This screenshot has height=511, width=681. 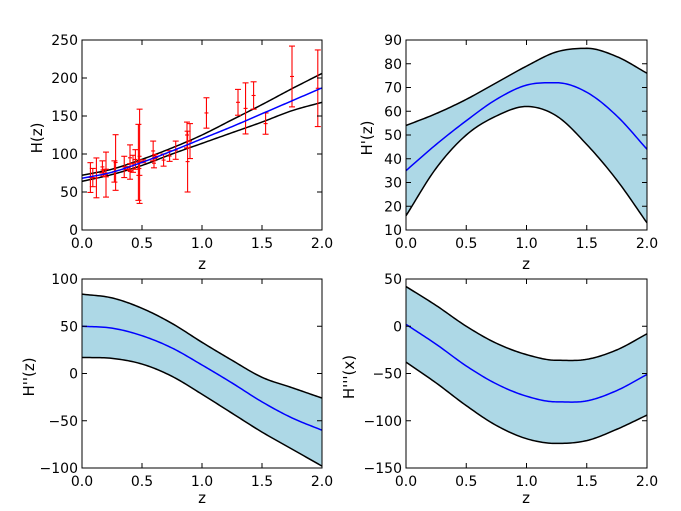 I want to click on panel-dh-xtick-label: 2.0, so click(x=647, y=244).